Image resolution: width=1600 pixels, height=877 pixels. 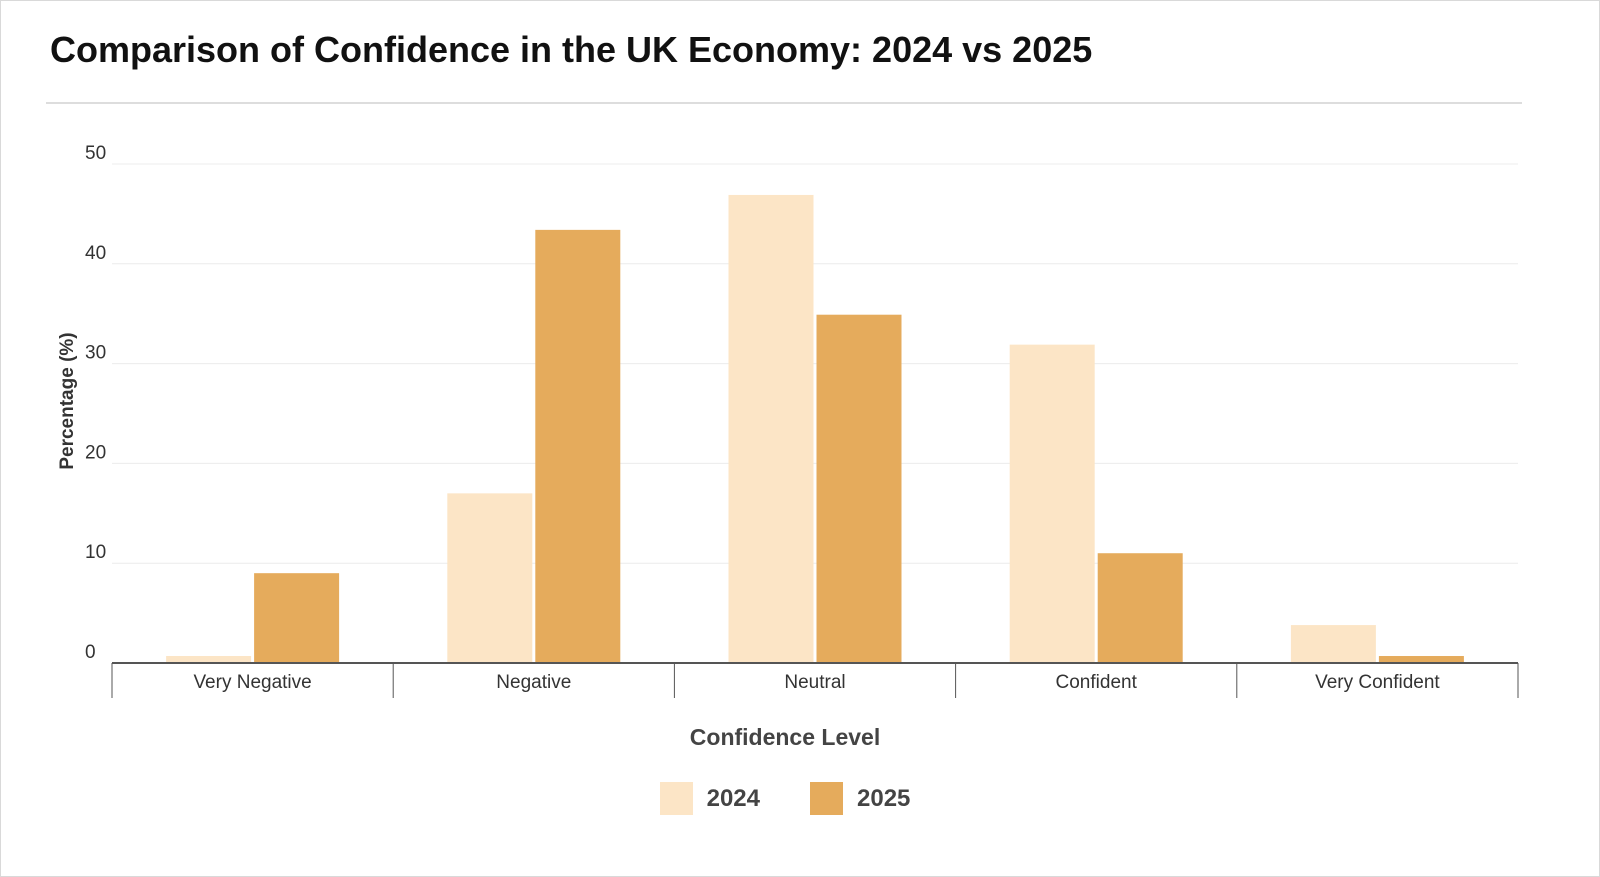 What do you see at coordinates (1377, 682) in the screenshot?
I see `x-tick-label: Very Confident` at bounding box center [1377, 682].